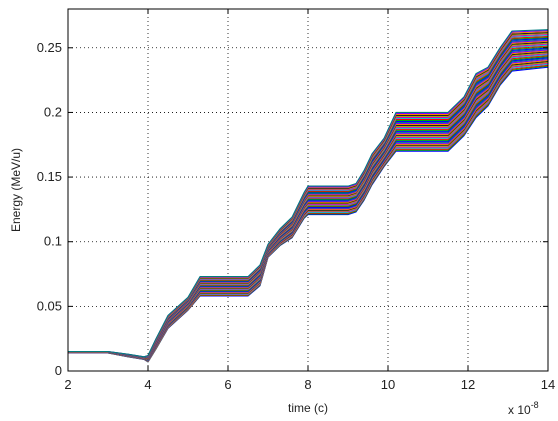 The height and width of the screenshot is (421, 558). What do you see at coordinates (53, 111) in the screenshot?
I see `y-tick-label: 0.2` at bounding box center [53, 111].